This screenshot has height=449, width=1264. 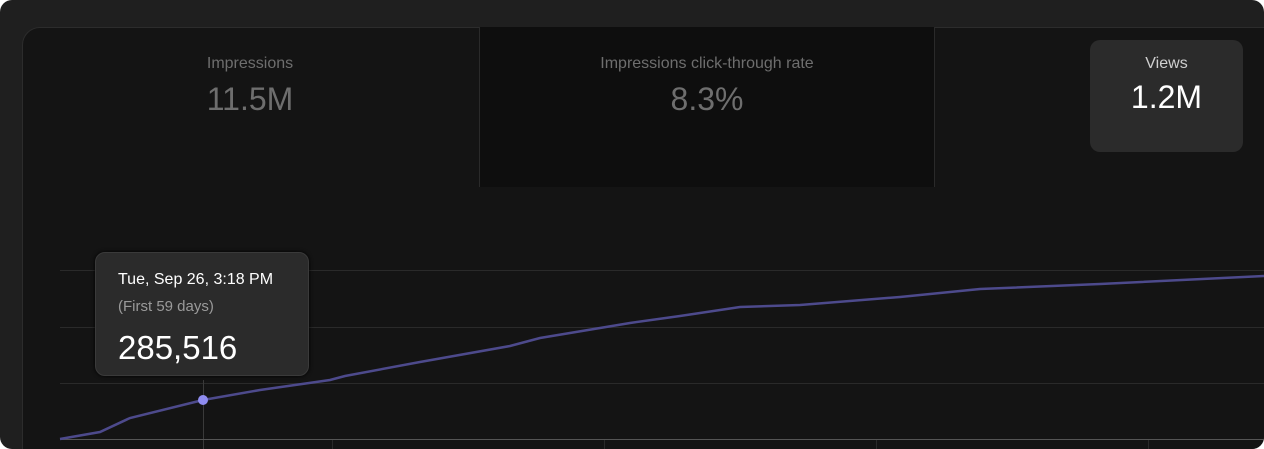 What do you see at coordinates (178, 347) in the screenshot?
I see `tooltip-value: 285,516` at bounding box center [178, 347].